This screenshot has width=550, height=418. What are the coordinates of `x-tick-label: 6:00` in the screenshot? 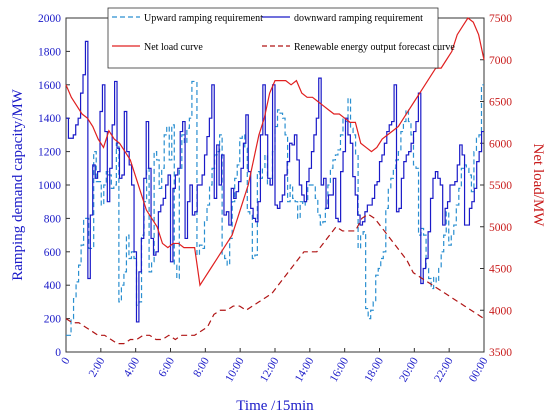 It's located at (166, 367).